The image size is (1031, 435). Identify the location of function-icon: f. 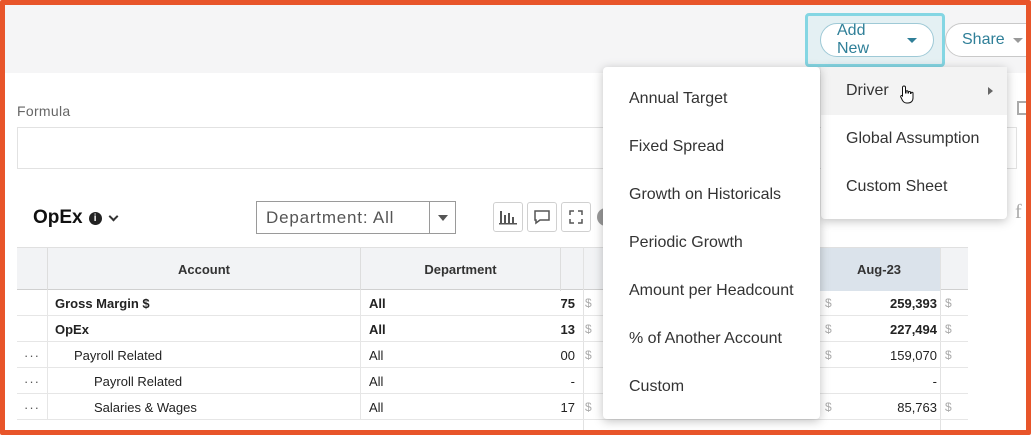
(1018, 212).